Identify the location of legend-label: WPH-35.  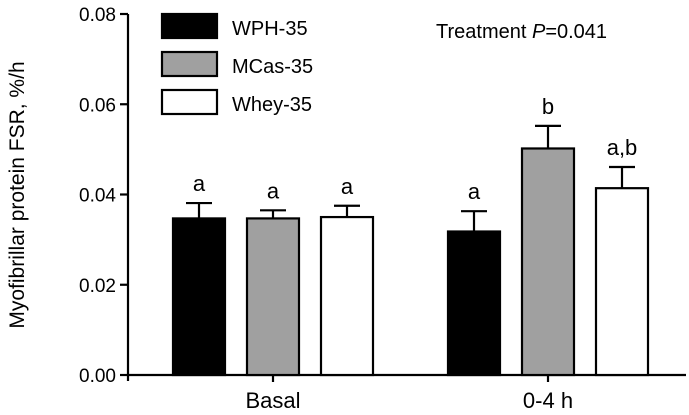
(270, 29).